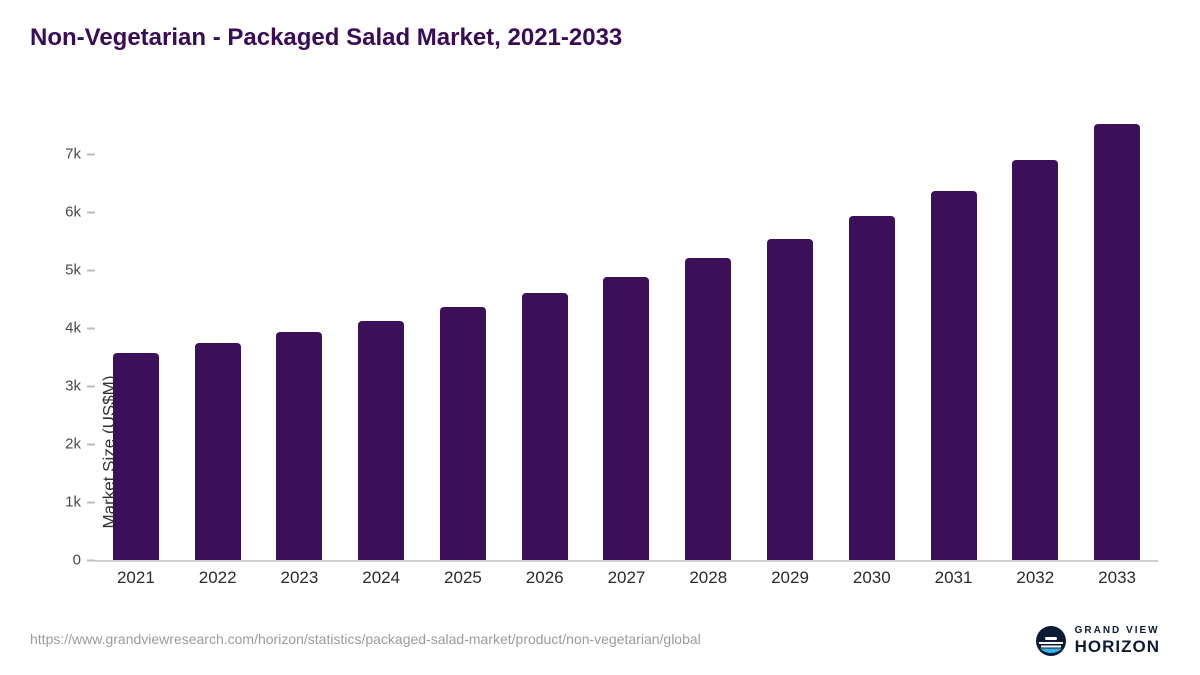 This screenshot has width=1200, height=675. I want to click on horizon-globe-icon, so click(1051, 641).